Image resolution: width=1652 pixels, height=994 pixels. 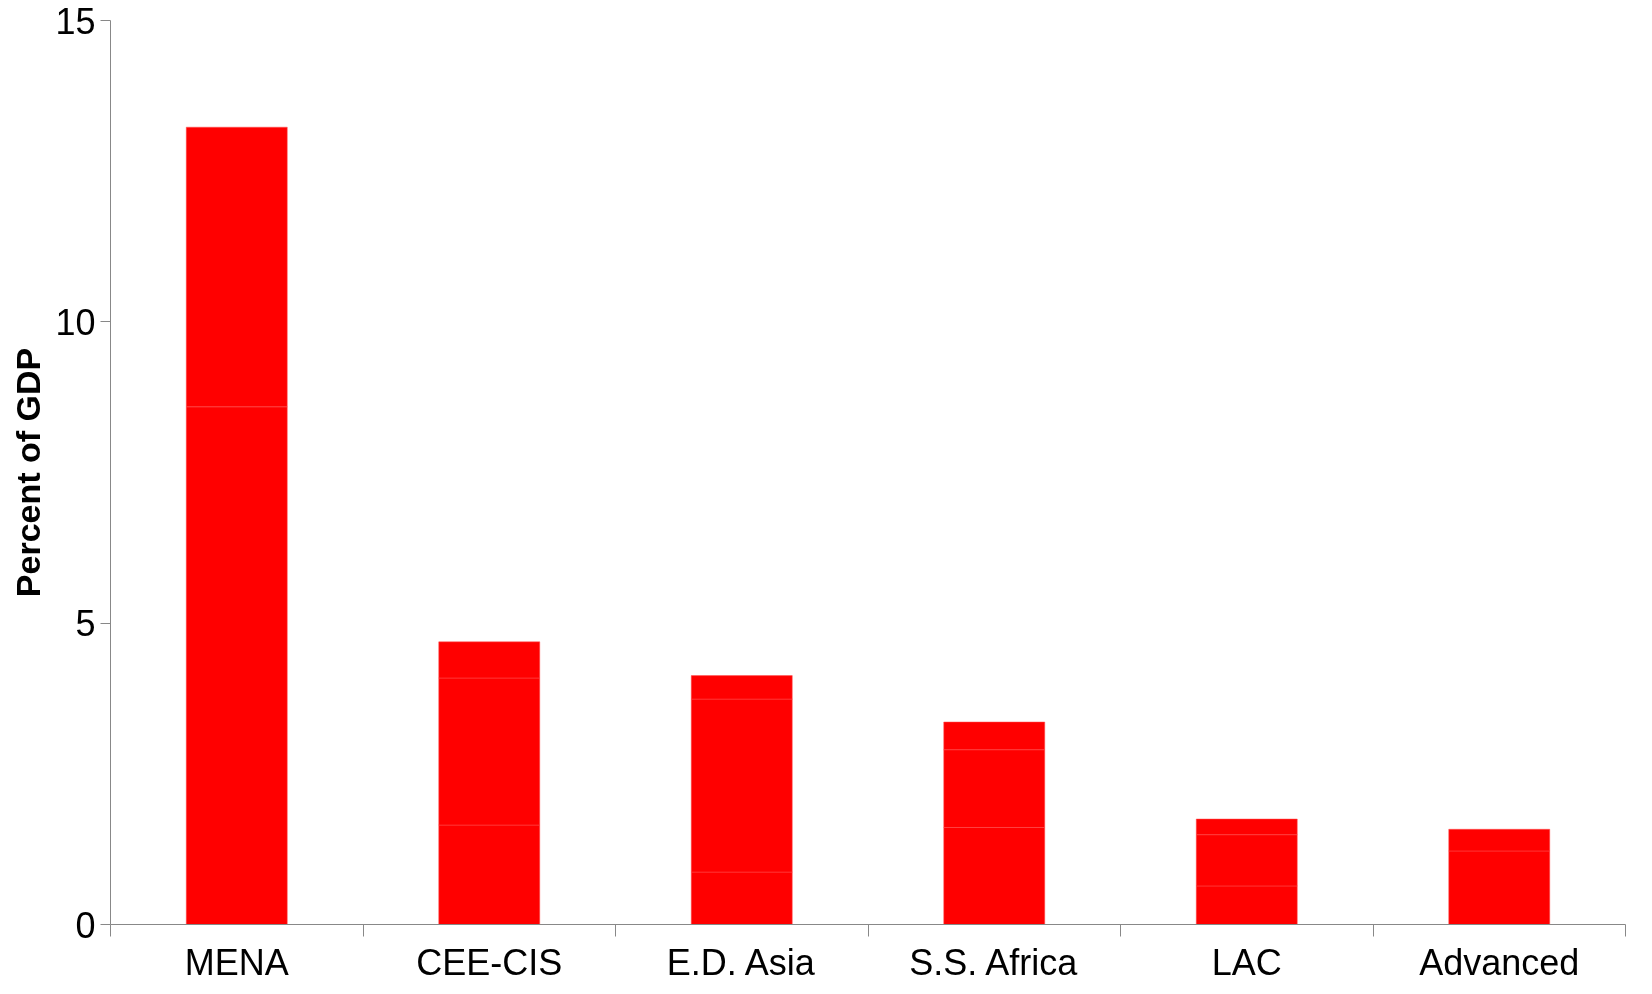 I want to click on y-tick-label: 15, so click(x=75, y=21).